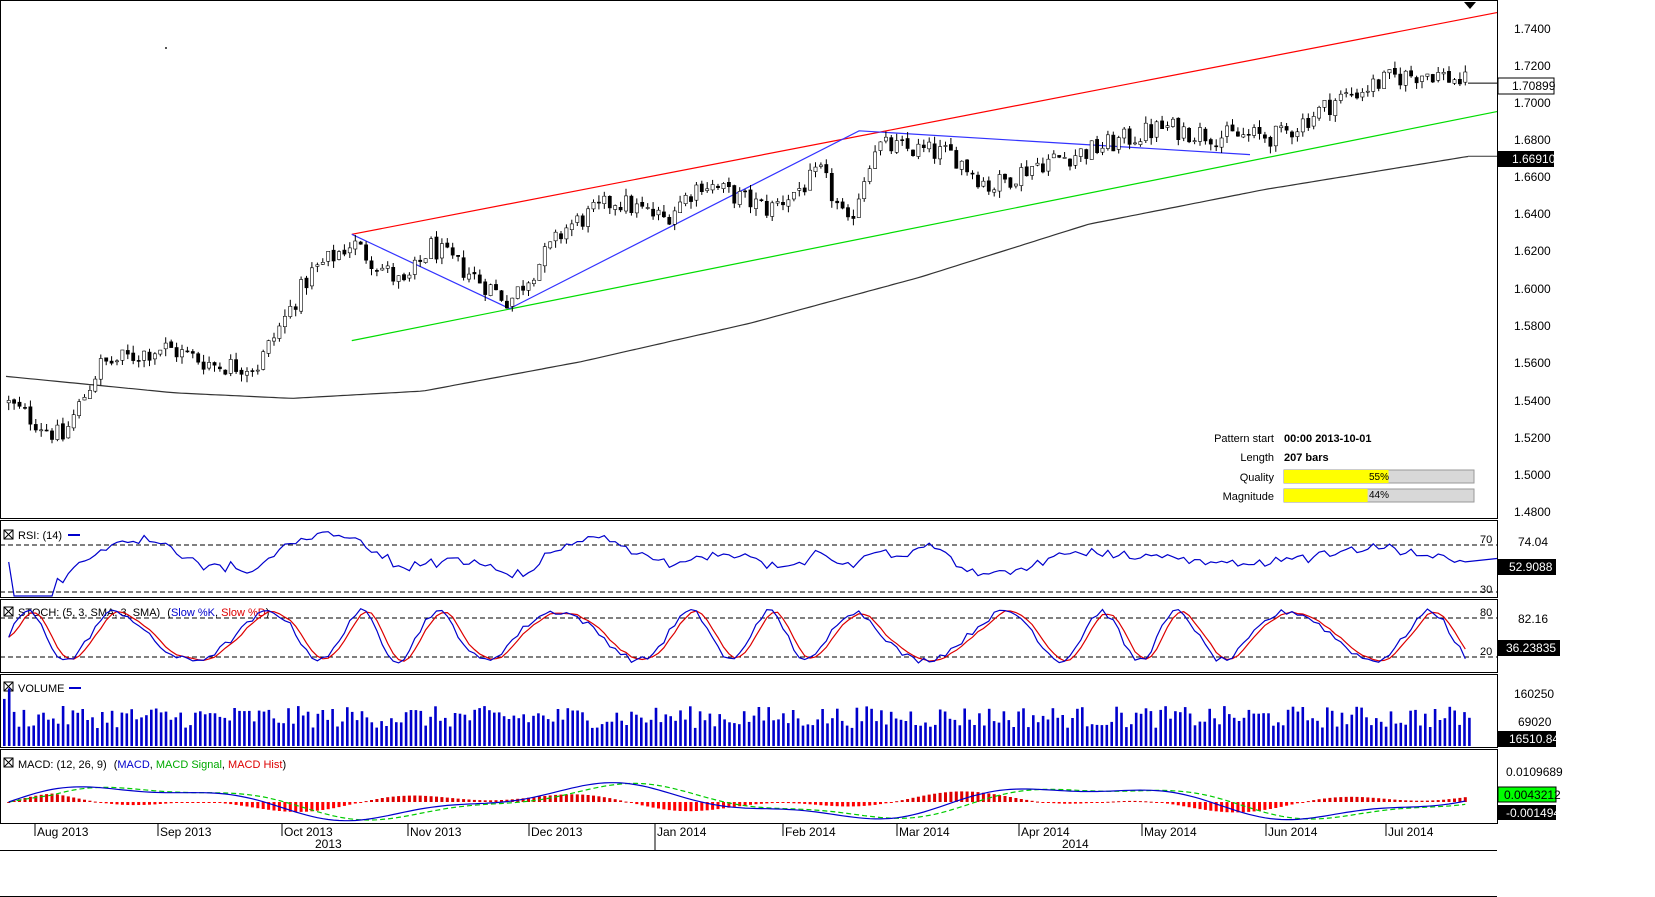 The height and width of the screenshot is (897, 1655). I want to click on x-tick-month: Feb 2014, so click(810, 832).